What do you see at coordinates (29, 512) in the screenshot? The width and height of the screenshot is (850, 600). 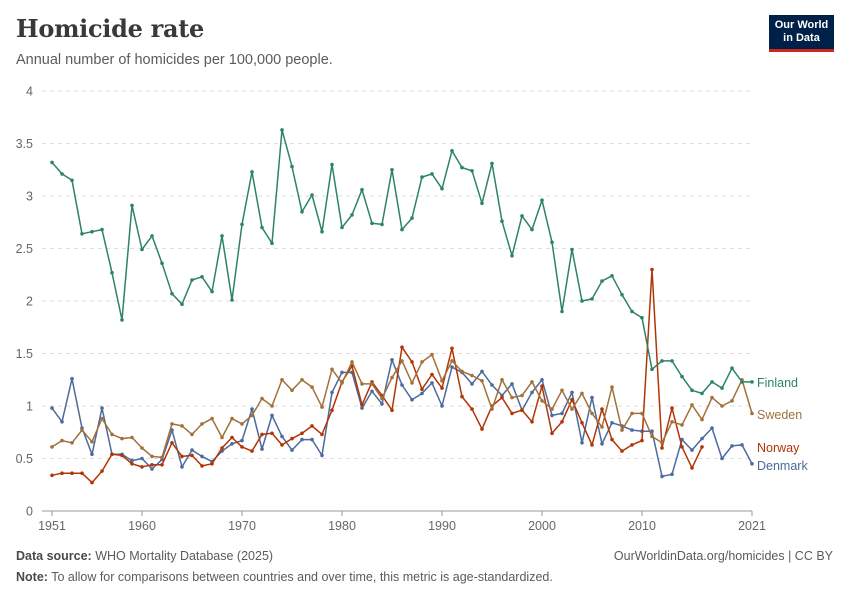 I see `y-tick-label: 0` at bounding box center [29, 512].